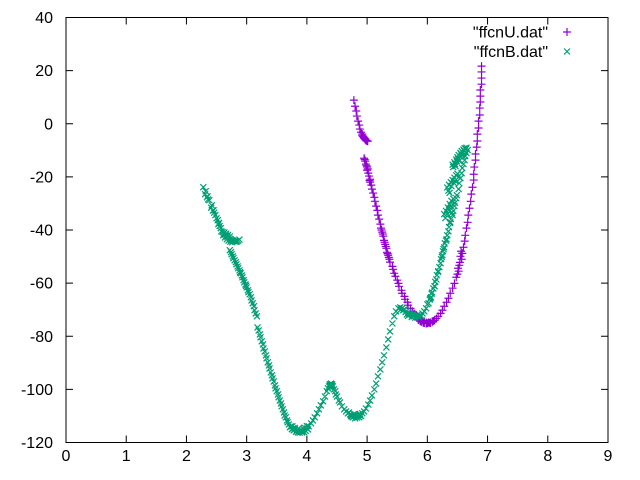 This screenshot has width=640, height=480. I want to click on y-tick-label--100: -100, so click(37, 390).